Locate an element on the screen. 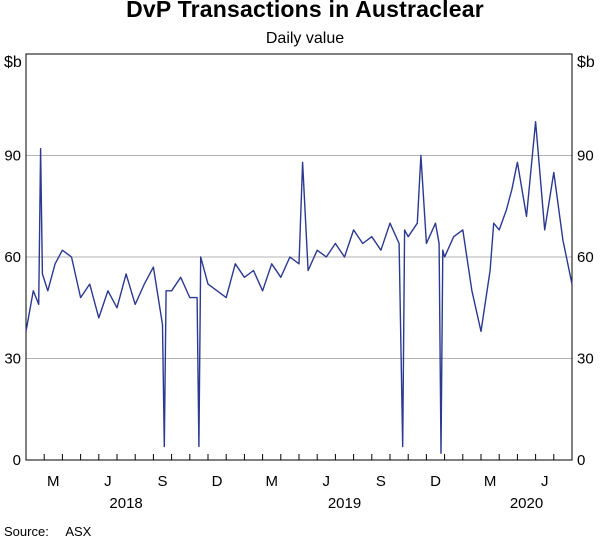 The height and width of the screenshot is (544, 600). year-label-2019: 2019 is located at coordinates (344, 503).